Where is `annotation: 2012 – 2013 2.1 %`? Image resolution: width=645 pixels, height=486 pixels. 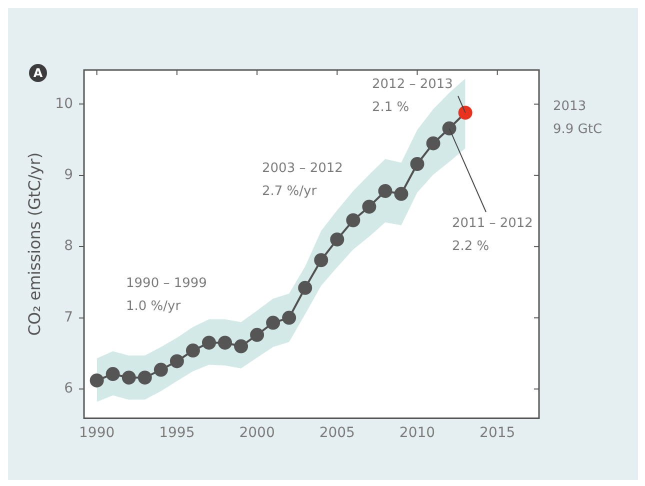
annotation: 2012 – 2013 2.1 % is located at coordinates (412, 96).